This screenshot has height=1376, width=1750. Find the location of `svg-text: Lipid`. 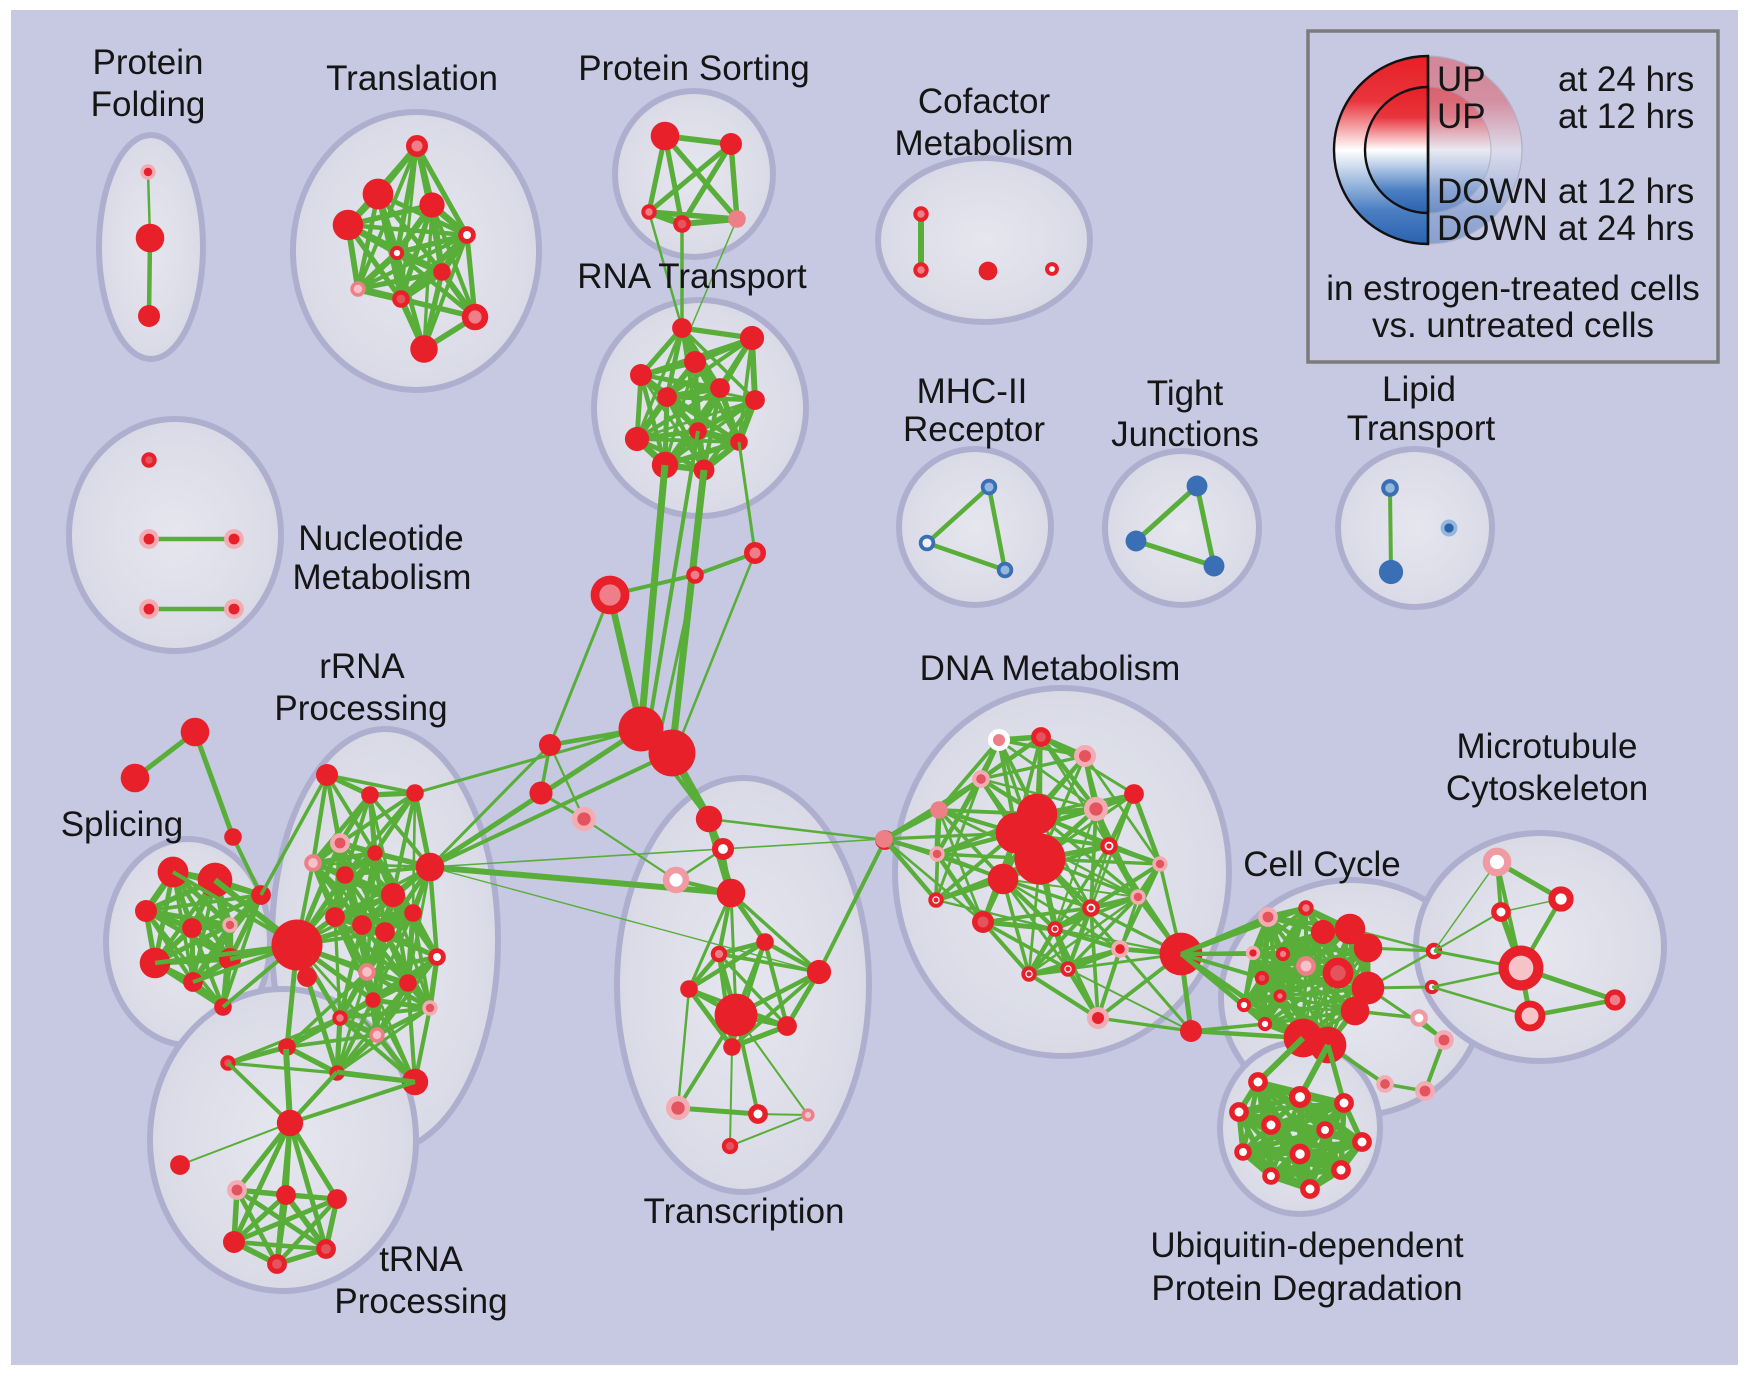

svg-text: Lipid is located at coordinates (1419, 389).